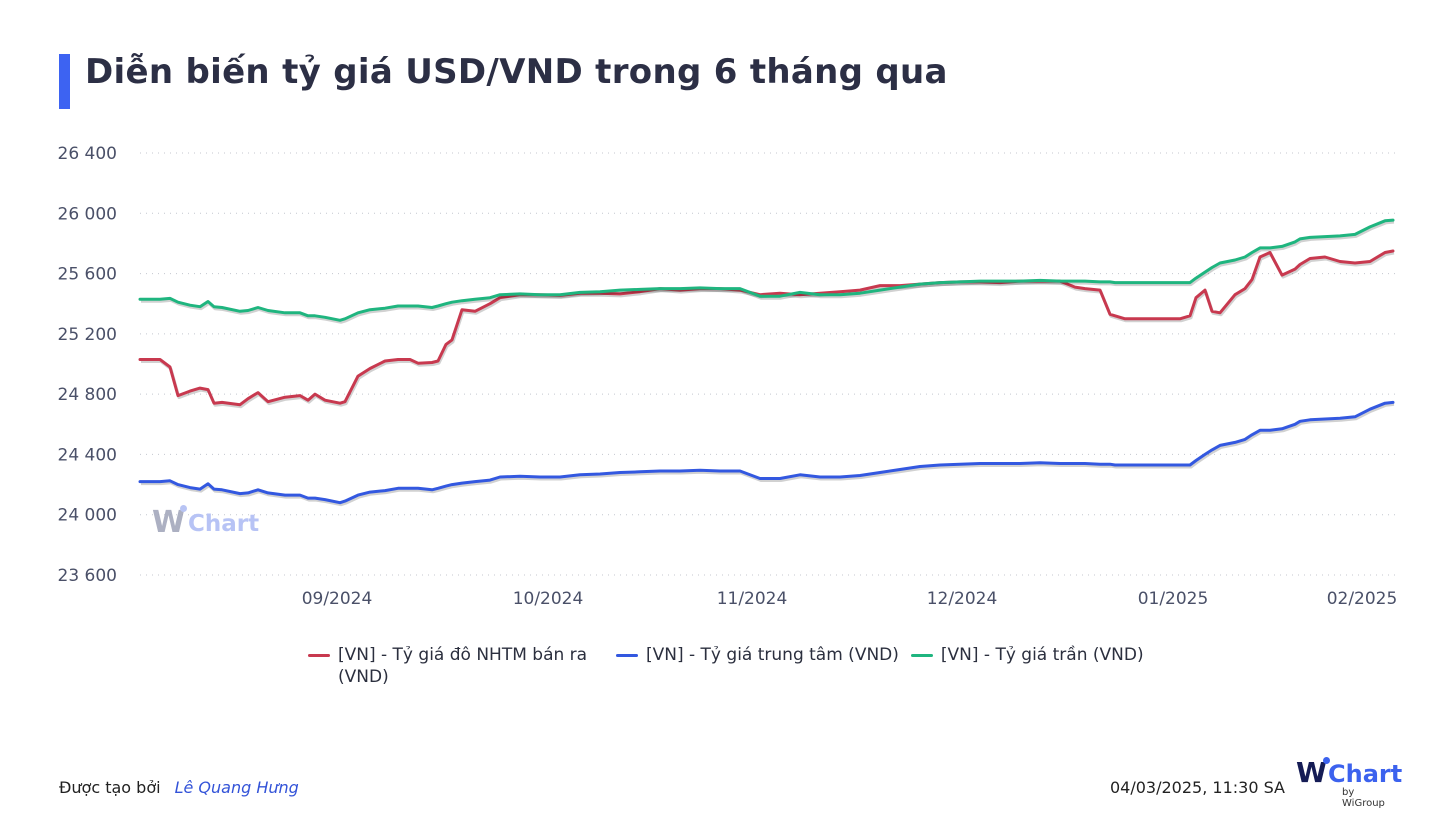 This screenshot has height=833, width=1456. Describe the element at coordinates (1362, 599) in the screenshot. I see `x-tick-label: 02/2025` at that location.